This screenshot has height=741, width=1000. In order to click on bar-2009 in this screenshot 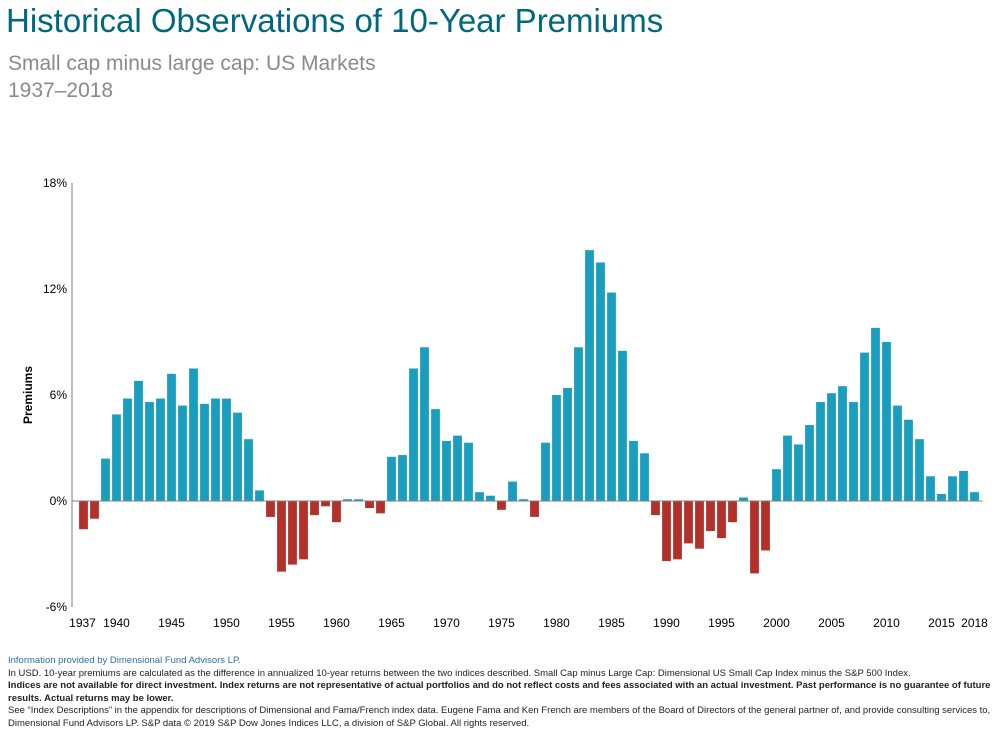, I will do `click(875, 414)`.